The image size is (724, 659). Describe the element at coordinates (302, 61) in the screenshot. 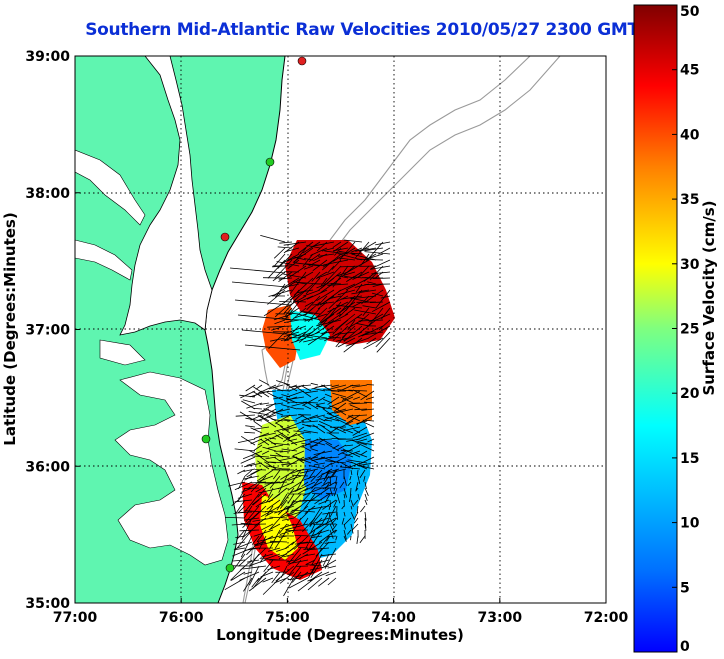

I see `station-marker` at that location.